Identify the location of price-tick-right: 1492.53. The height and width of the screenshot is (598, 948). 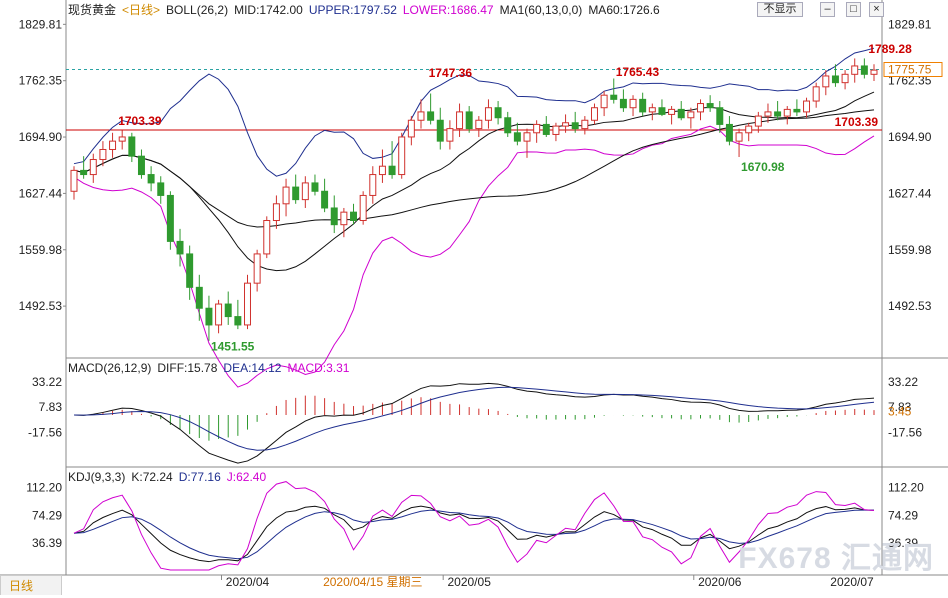
(910, 306).